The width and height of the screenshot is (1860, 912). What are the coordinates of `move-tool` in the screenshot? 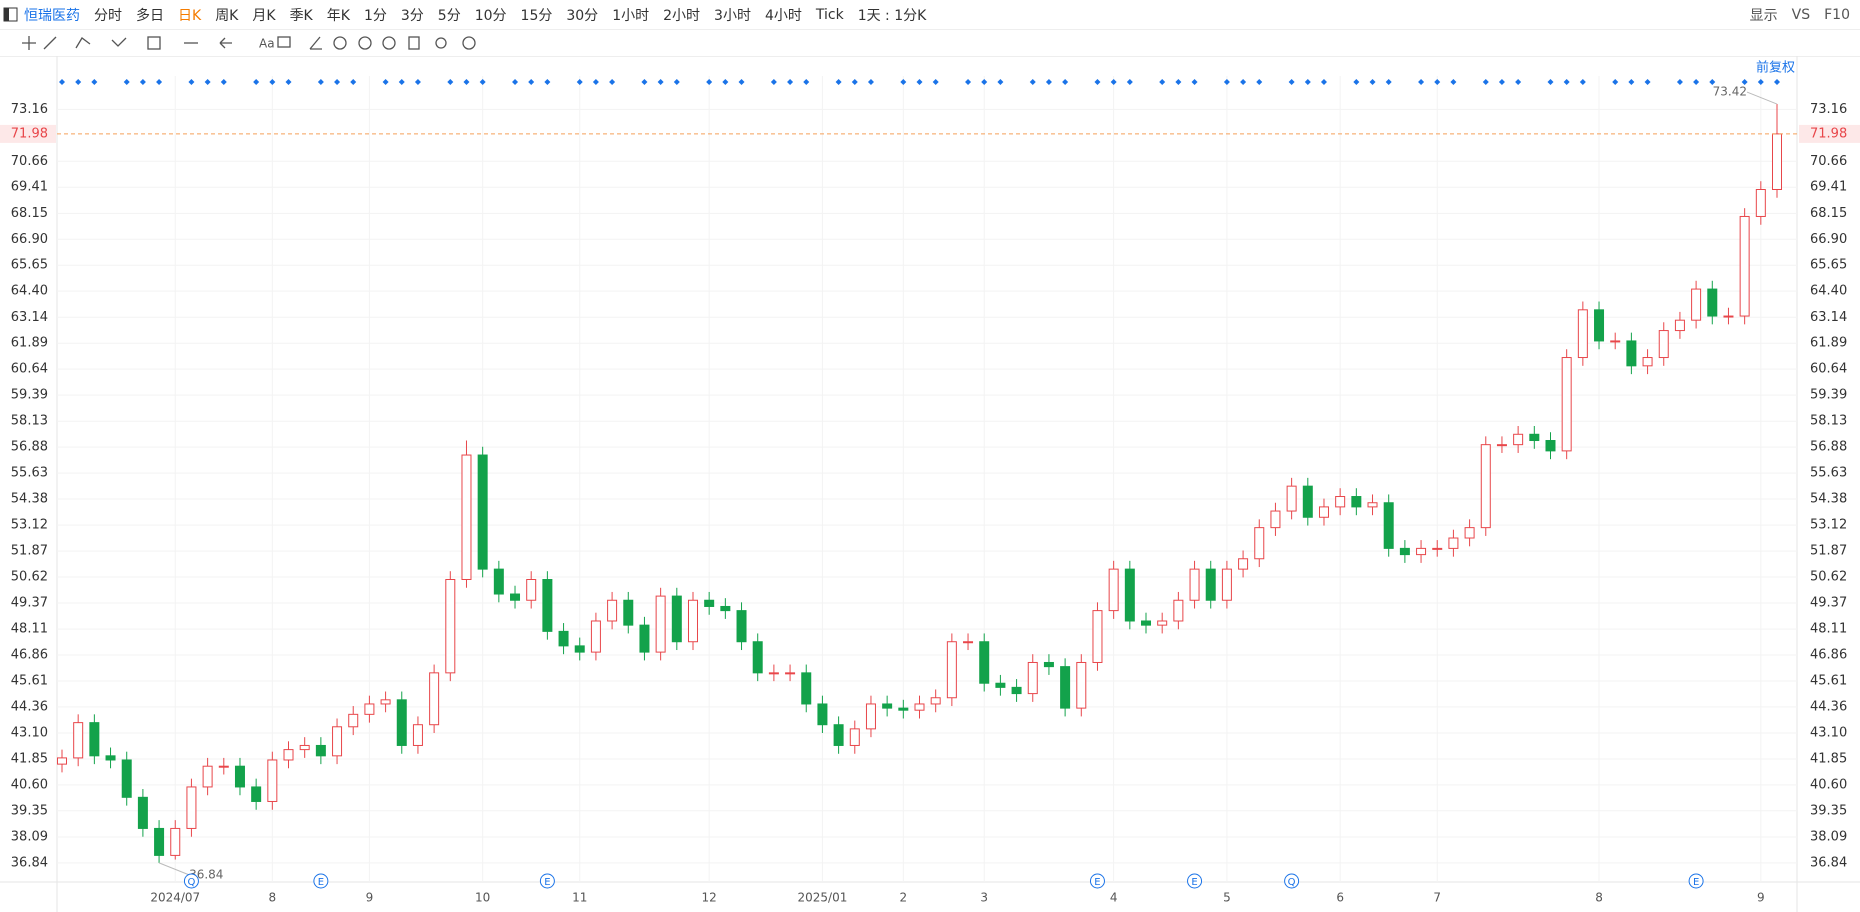 It's located at (29, 43).